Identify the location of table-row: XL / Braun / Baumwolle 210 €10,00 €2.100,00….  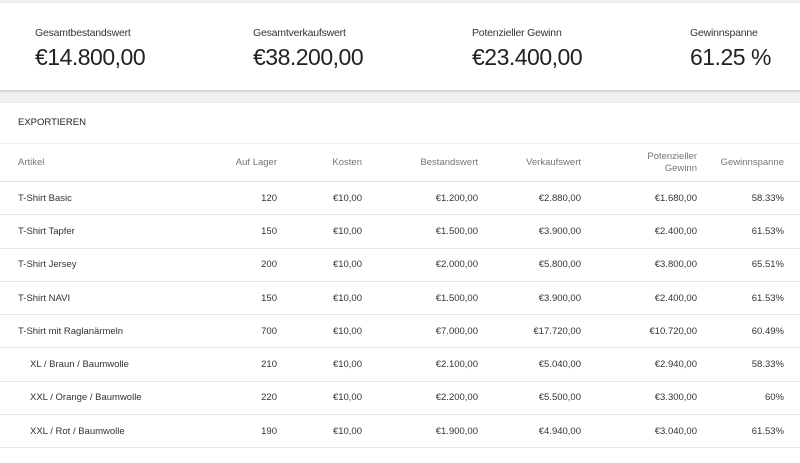
(400, 364).